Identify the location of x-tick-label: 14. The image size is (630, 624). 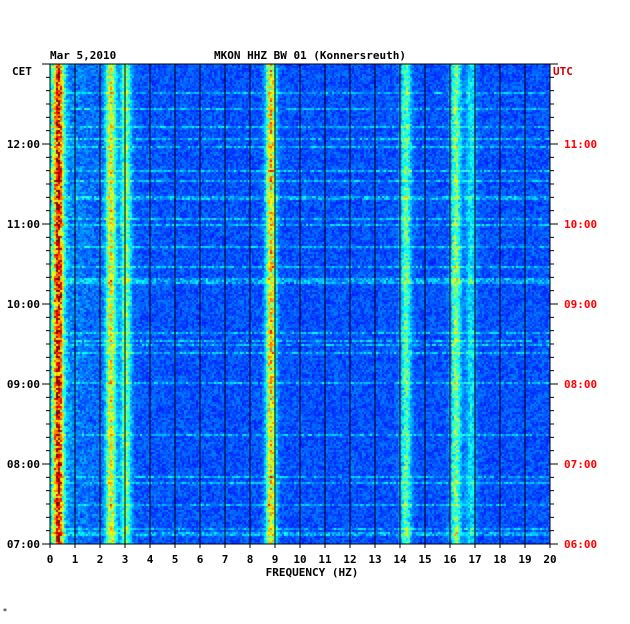
(400, 559).